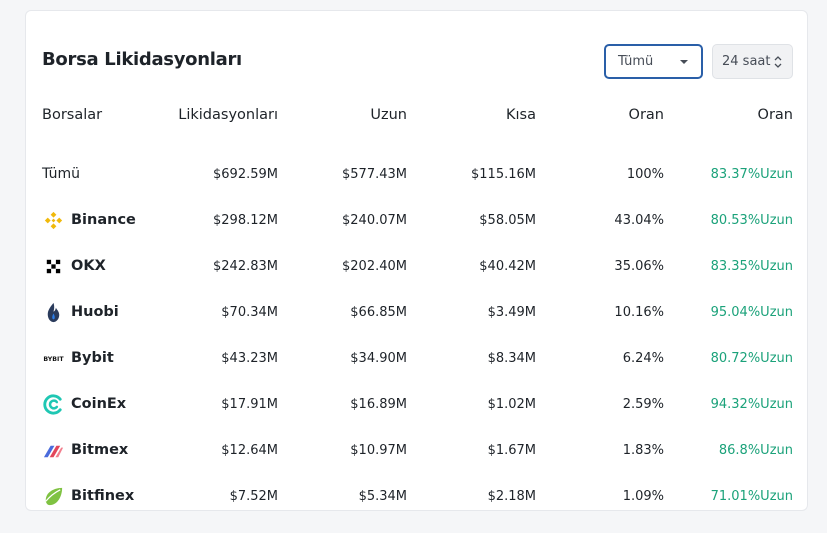 This screenshot has width=827, height=533. What do you see at coordinates (639, 266) in the screenshot?
I see `rate-value: 35.06%` at bounding box center [639, 266].